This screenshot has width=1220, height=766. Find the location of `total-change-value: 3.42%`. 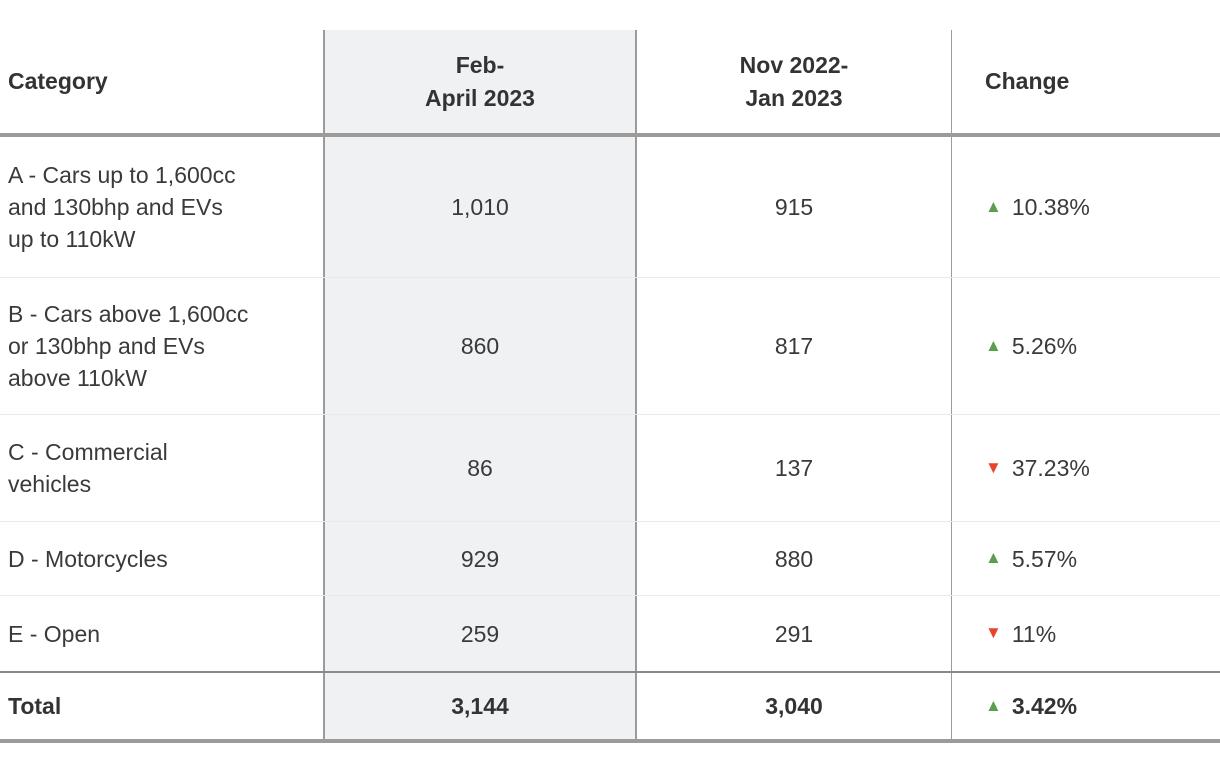

total-change-value: 3.42% is located at coordinates (1044, 706).